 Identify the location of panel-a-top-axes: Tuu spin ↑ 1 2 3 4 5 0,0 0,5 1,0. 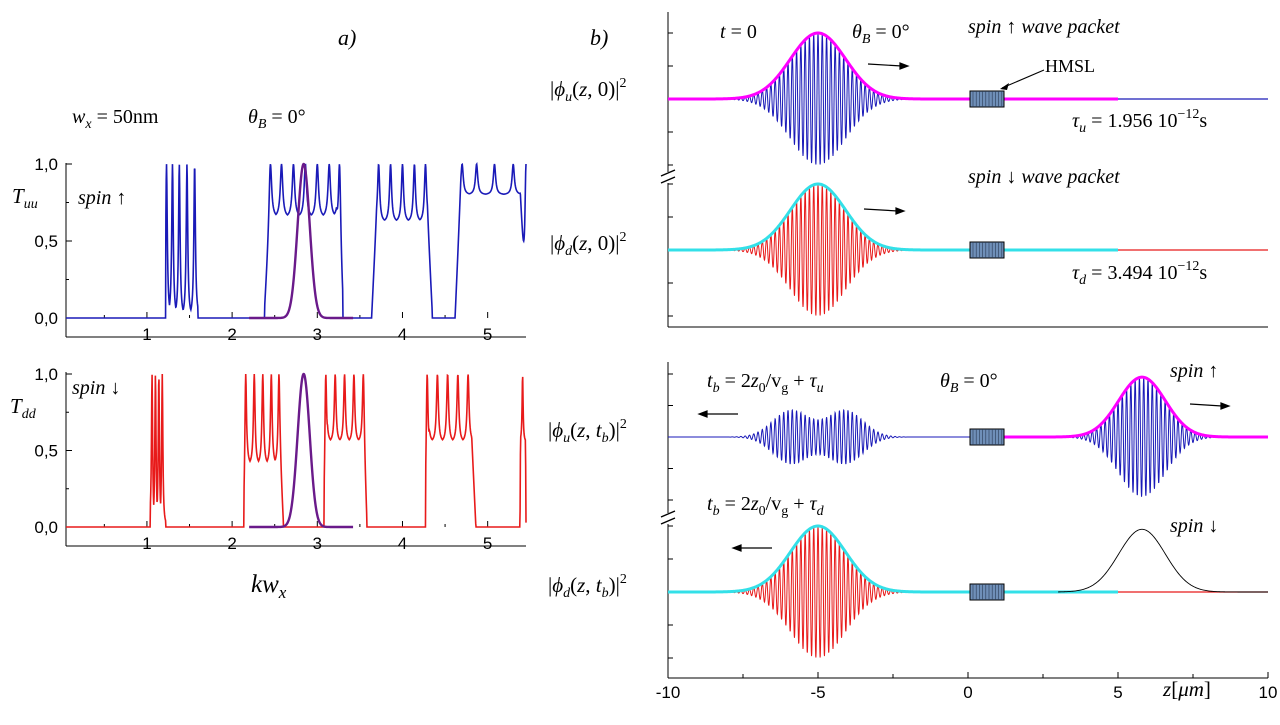
(269, 249).